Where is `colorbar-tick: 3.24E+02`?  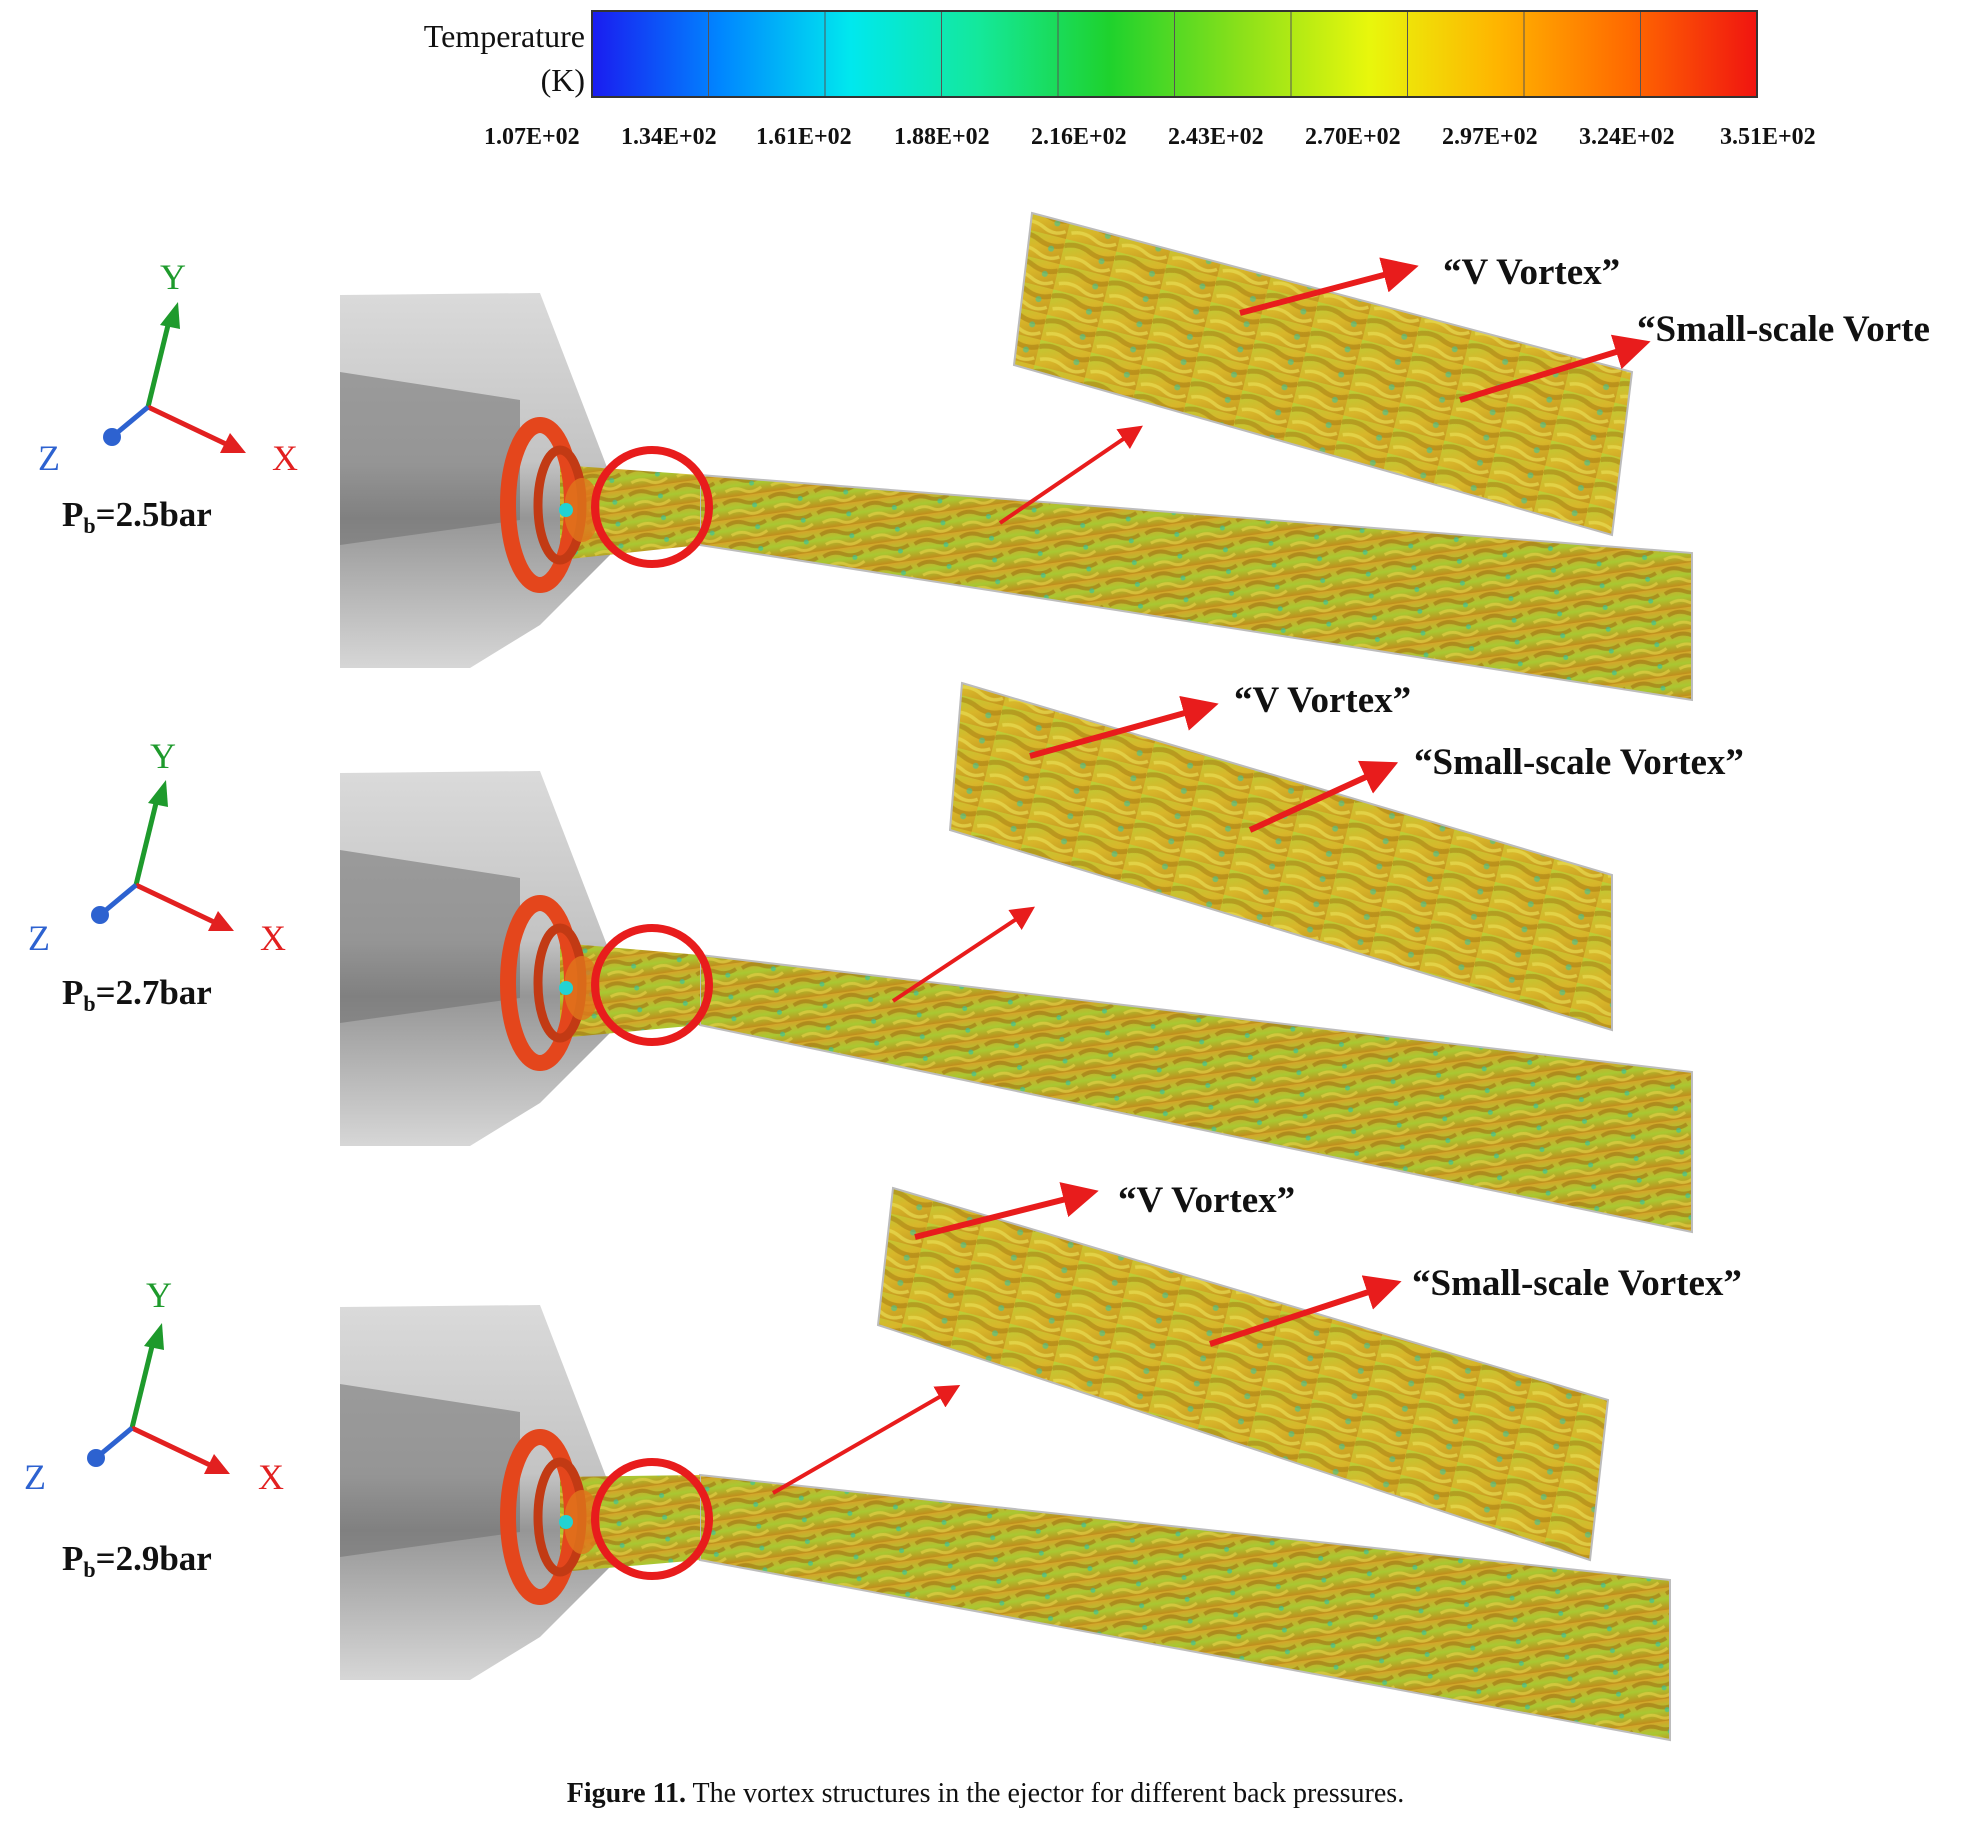
colorbar-tick: 3.24E+02 is located at coordinates (1627, 137).